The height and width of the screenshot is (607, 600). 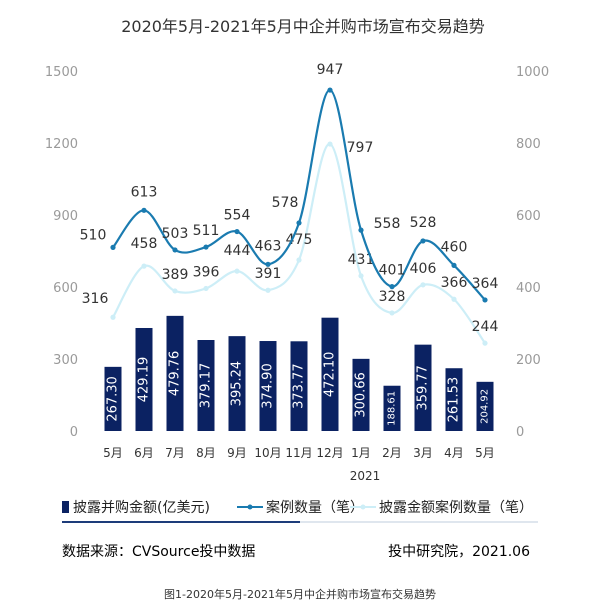 What do you see at coordinates (144, 192) in the screenshot?
I see `point-value-label: 613` at bounding box center [144, 192].